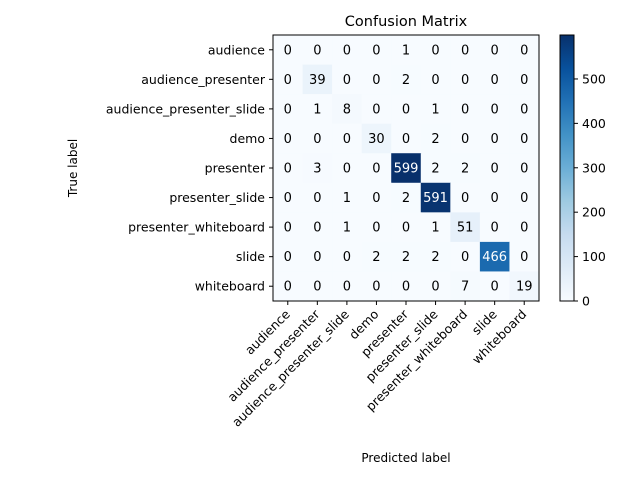 The image size is (640, 480). I want to click on colorbar-tick-label: 0, so click(586, 301).